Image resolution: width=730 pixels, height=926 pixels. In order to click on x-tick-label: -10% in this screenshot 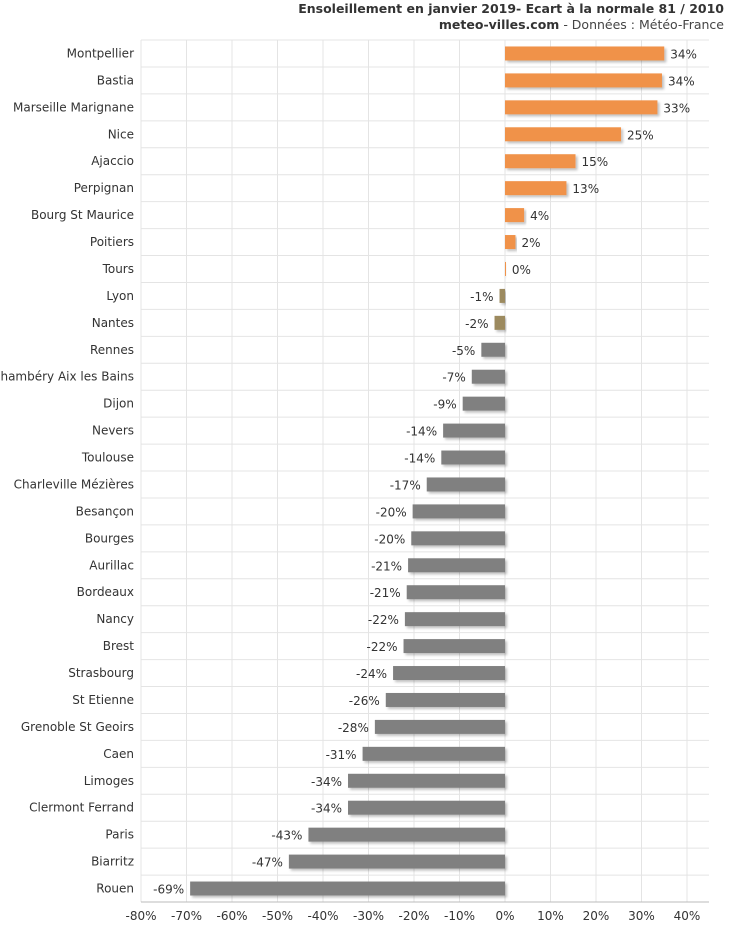, I will do `click(459, 916)`.